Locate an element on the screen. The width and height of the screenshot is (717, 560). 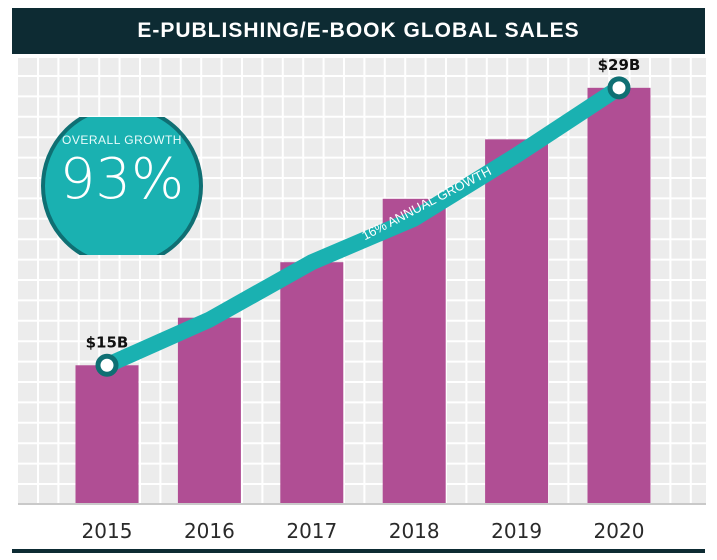
x-tick-label: 2020 is located at coordinates (619, 531).